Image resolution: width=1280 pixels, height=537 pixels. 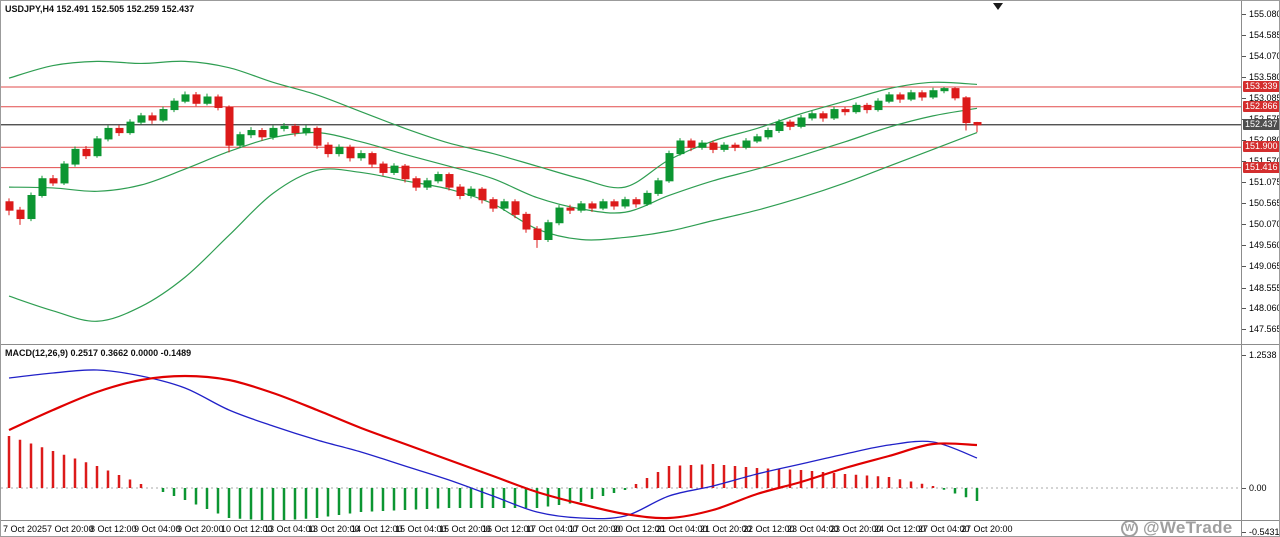 What do you see at coordinates (1261, 124) in the screenshot?
I see `current-price-label: 152.437` at bounding box center [1261, 124].